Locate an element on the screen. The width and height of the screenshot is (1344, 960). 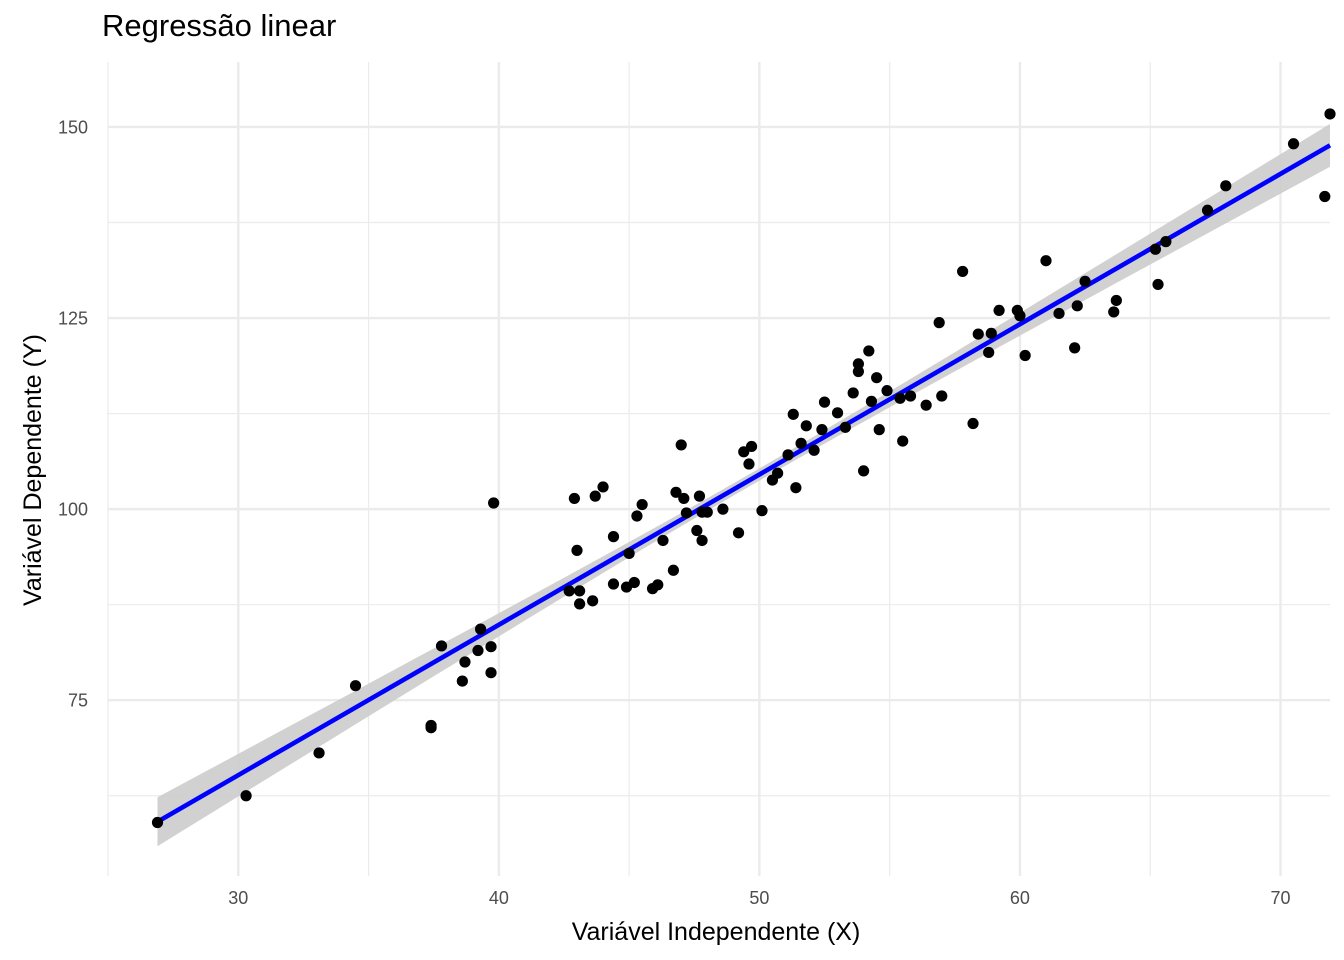
y-axis-ticks: 75 100 125 150 is located at coordinates (73, 413).